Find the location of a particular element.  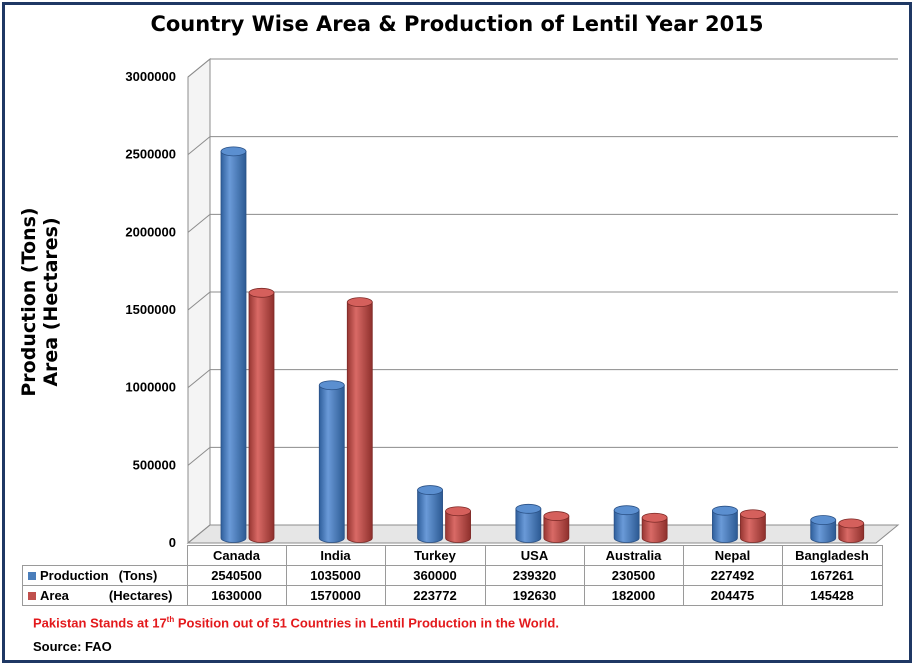

bar-production-usa is located at coordinates (528, 523).